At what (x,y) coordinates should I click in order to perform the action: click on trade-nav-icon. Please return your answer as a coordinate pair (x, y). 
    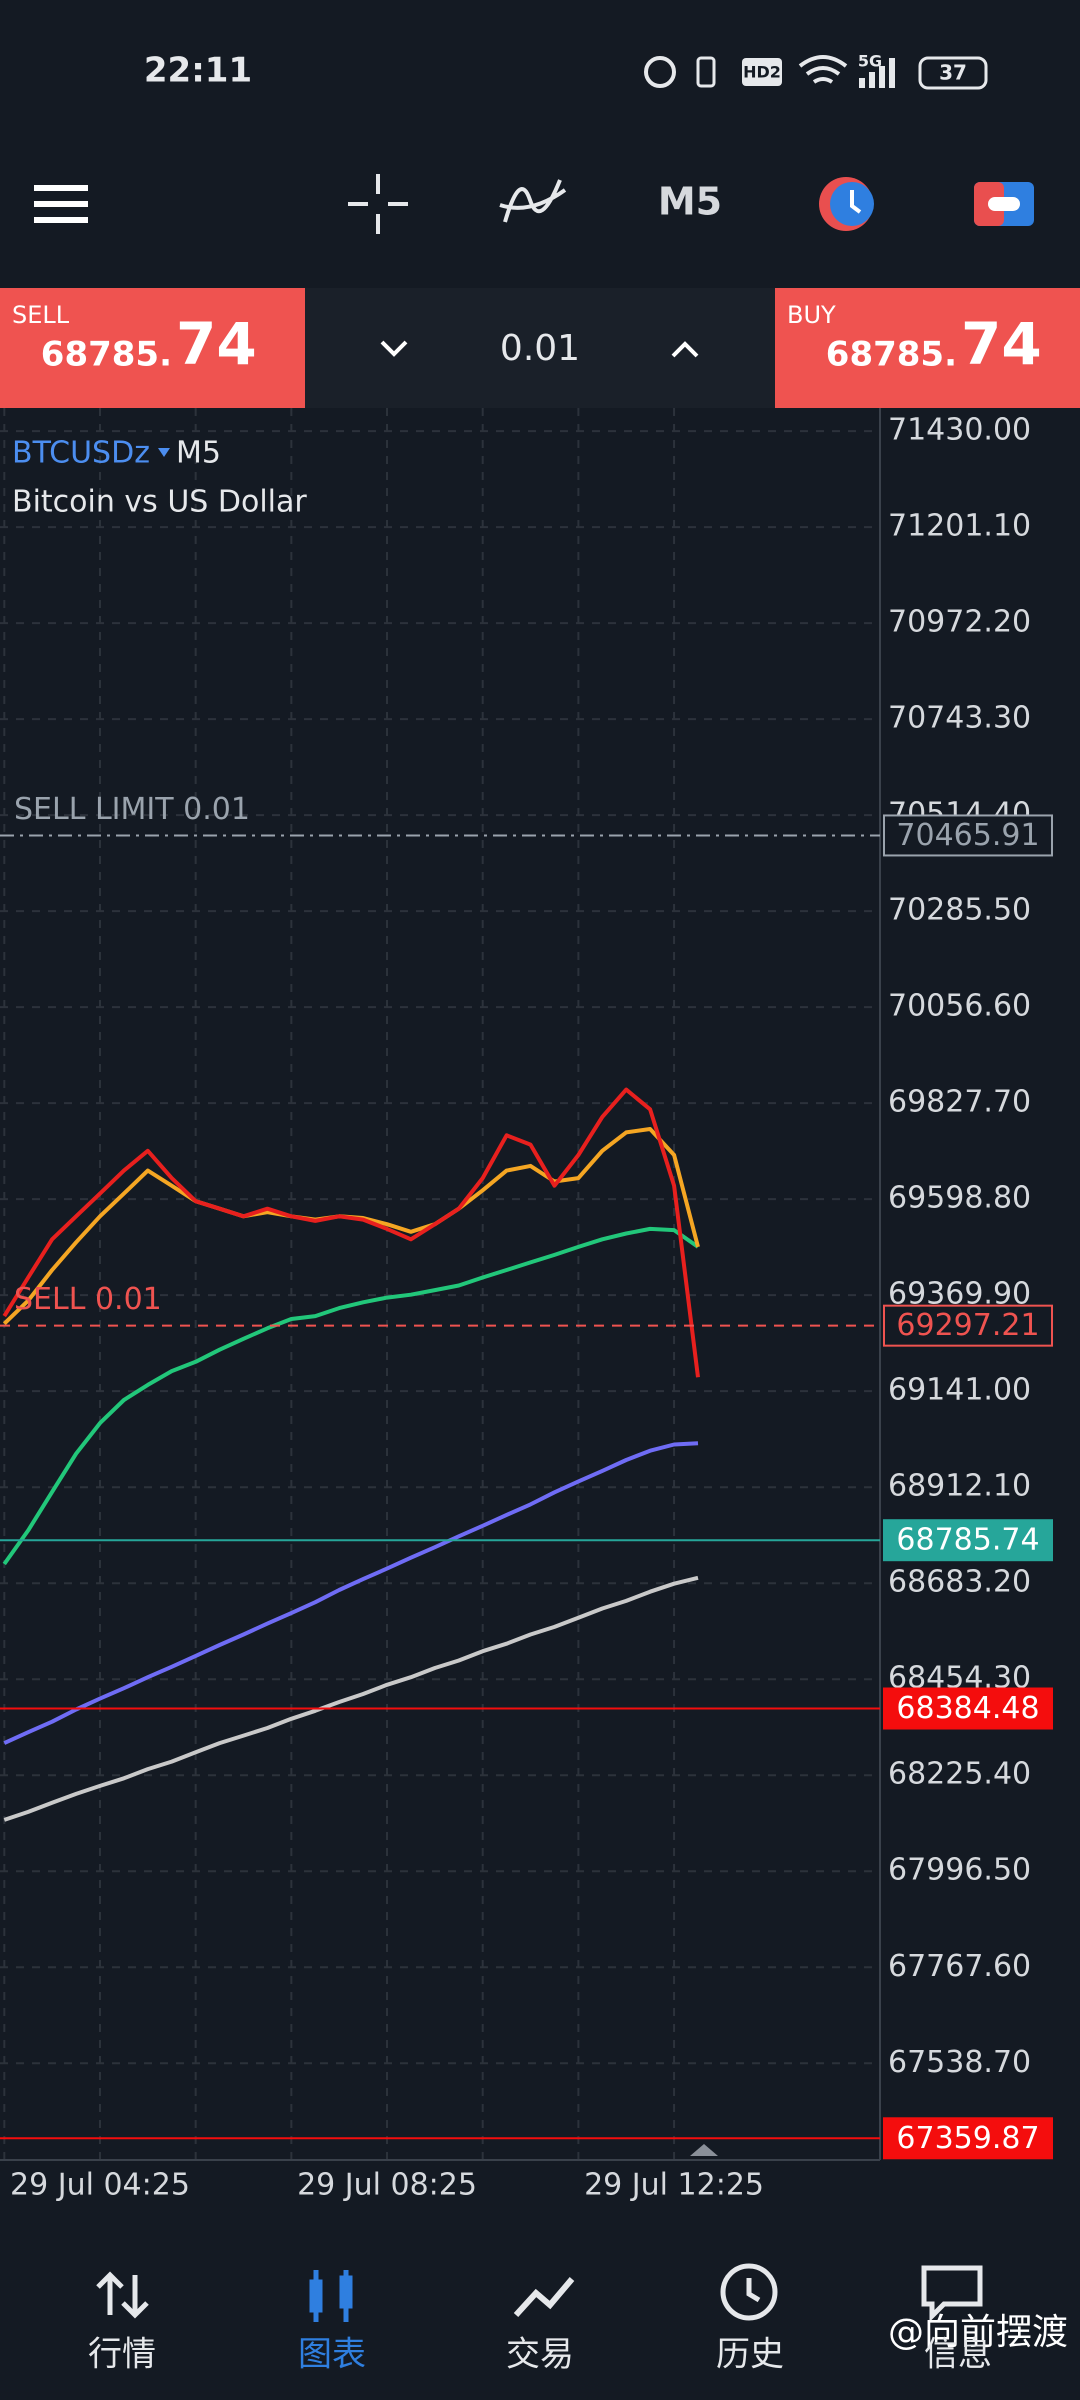
    Looking at the image, I should click on (544, 2297).